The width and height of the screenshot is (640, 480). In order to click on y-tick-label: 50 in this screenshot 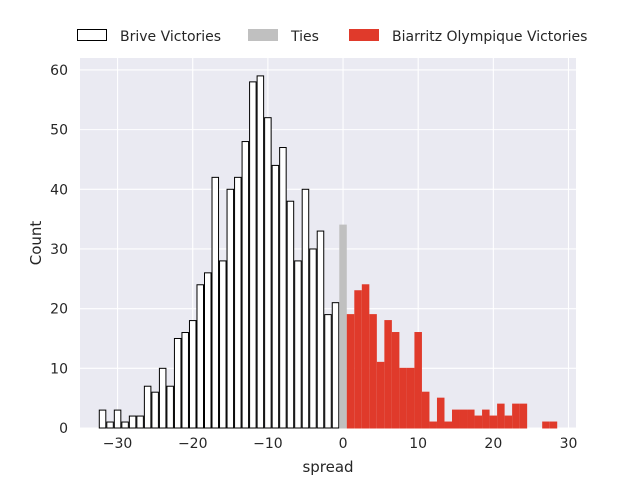, I will do `click(59, 131)`.